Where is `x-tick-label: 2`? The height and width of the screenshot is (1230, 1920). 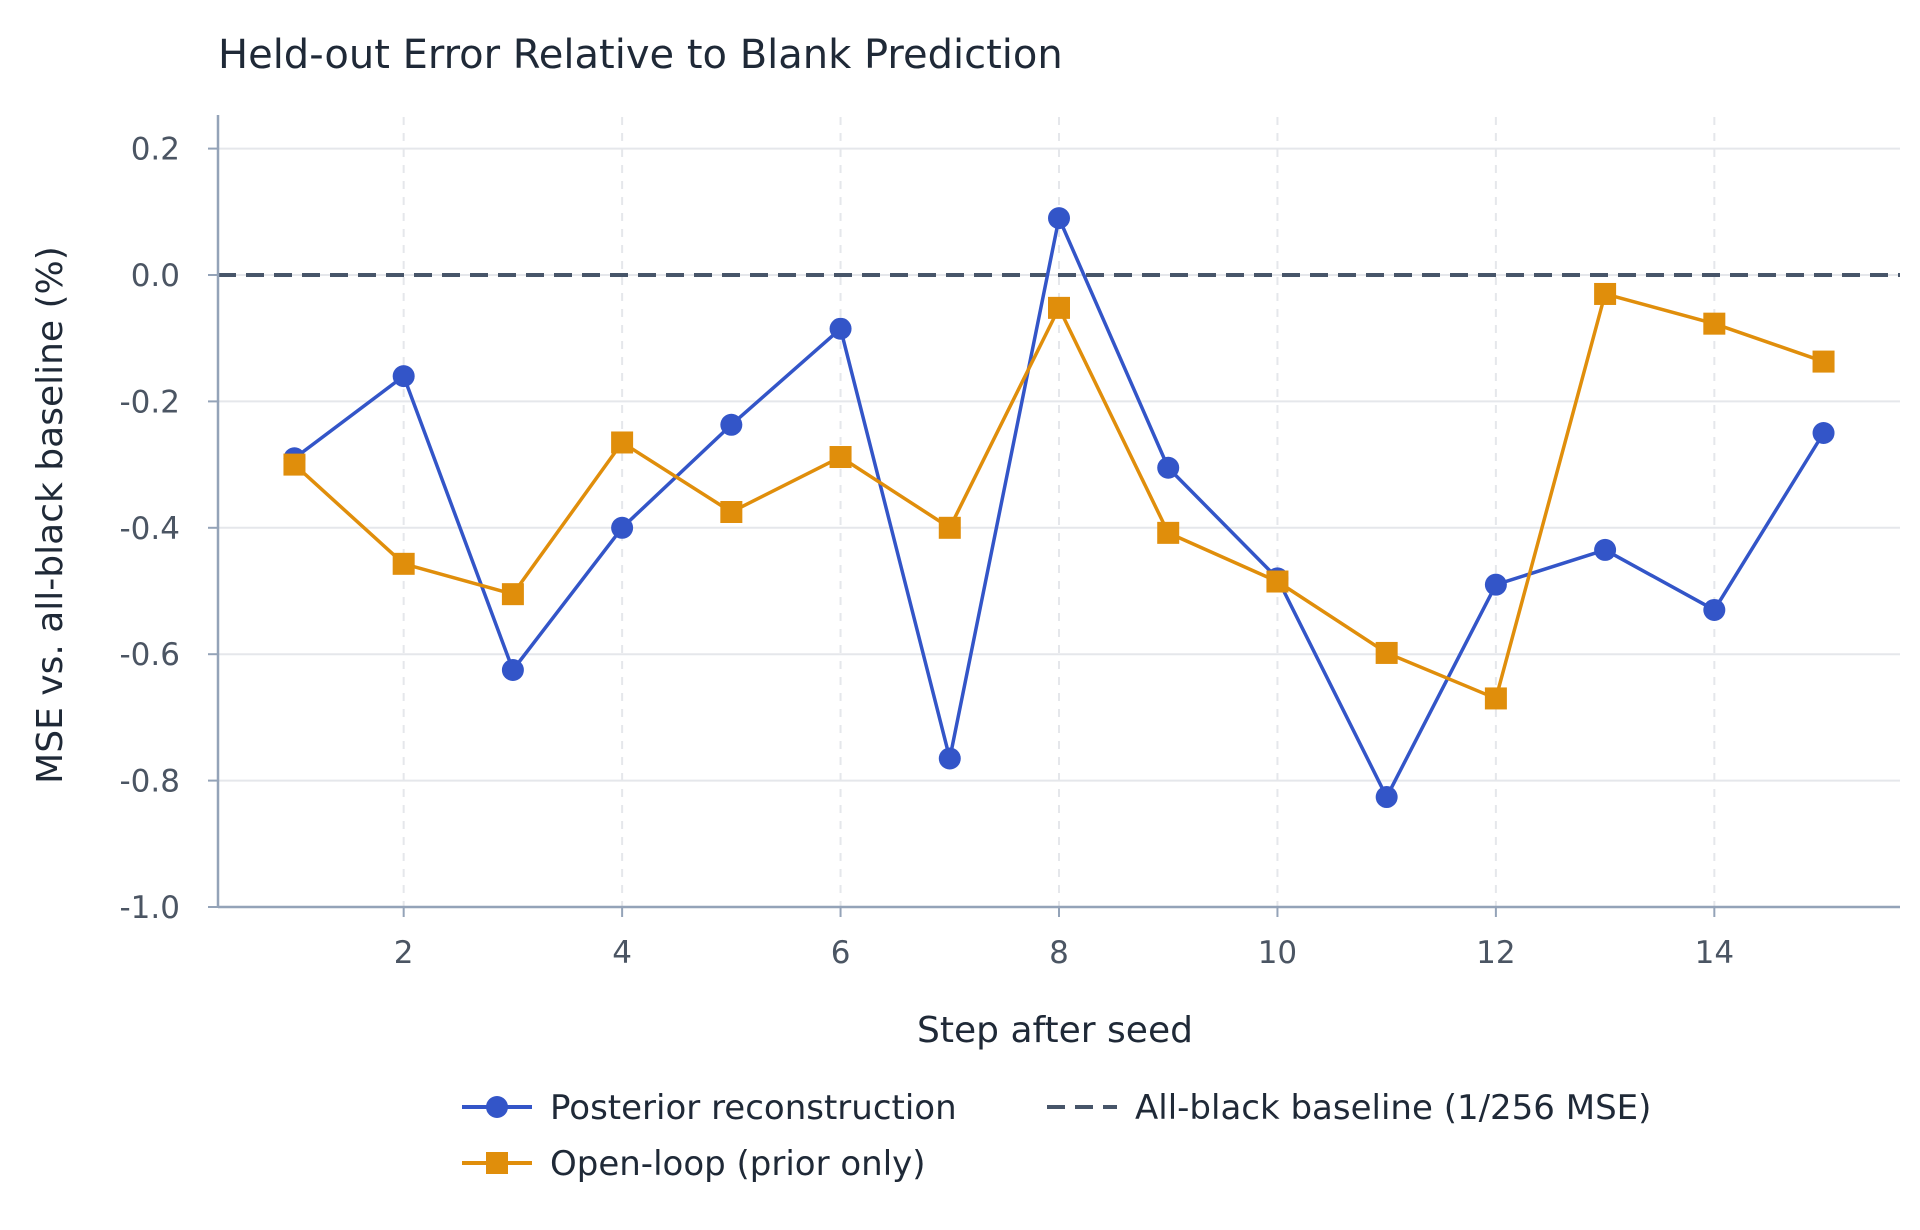 x-tick-label: 2 is located at coordinates (404, 953).